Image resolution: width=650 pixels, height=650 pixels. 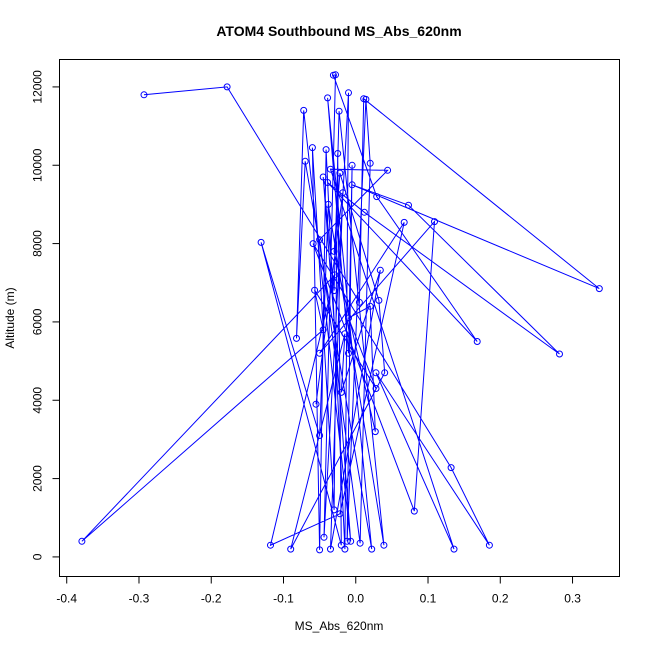 I want to click on chart-title: ATOM4 Southbound MS_Abs_620nm, so click(x=338, y=31).